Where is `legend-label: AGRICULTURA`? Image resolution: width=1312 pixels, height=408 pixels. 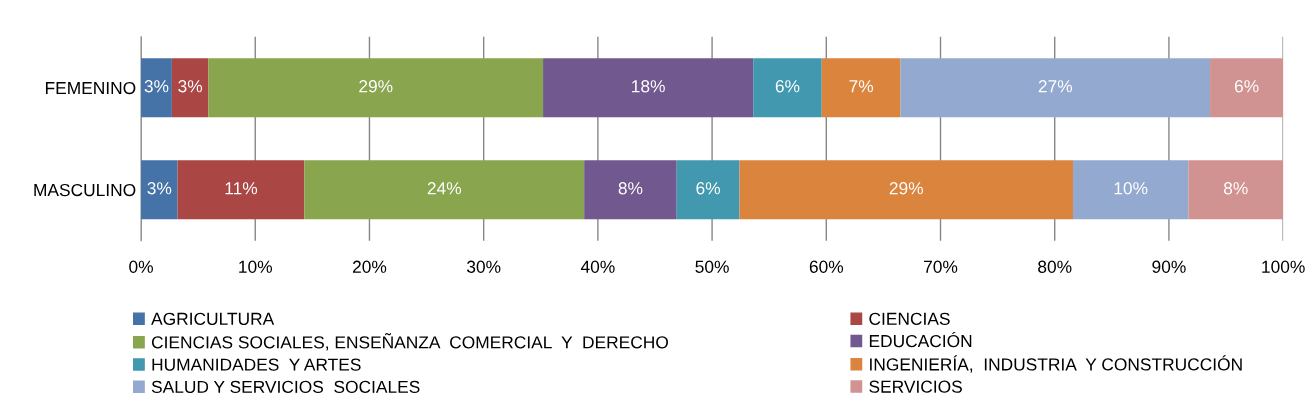 legend-label: AGRICULTURA is located at coordinates (213, 318).